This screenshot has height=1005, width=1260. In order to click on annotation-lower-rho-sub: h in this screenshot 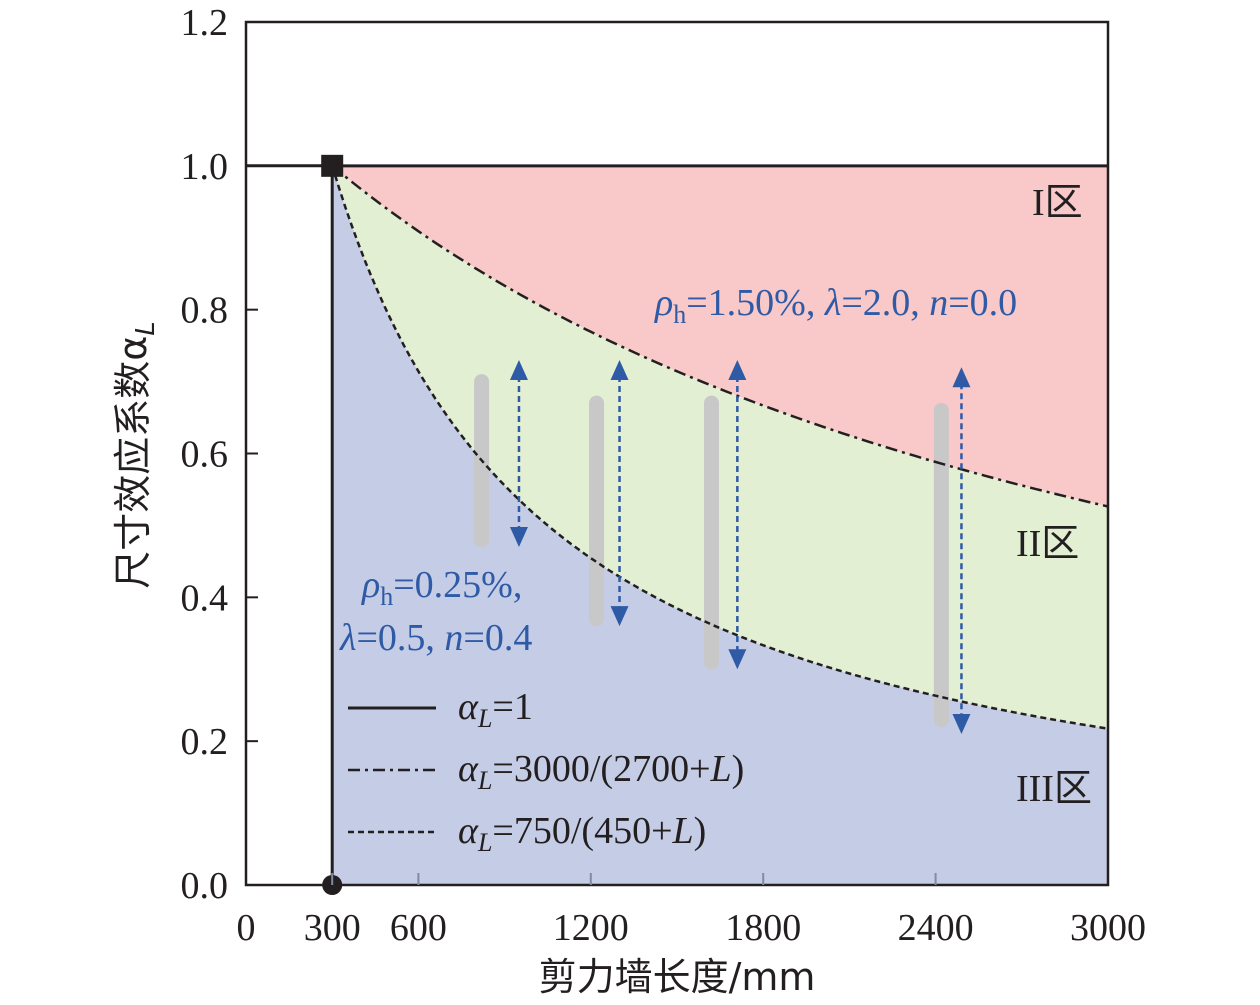, I will do `click(386, 596)`.